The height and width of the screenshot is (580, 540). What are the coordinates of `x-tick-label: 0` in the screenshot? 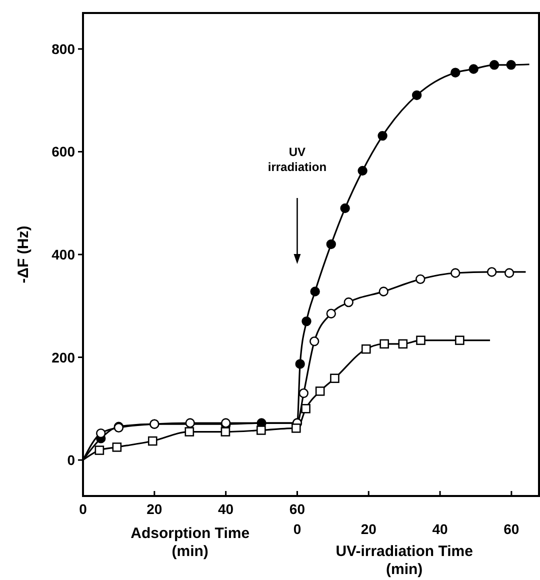 It's located at (83, 509).